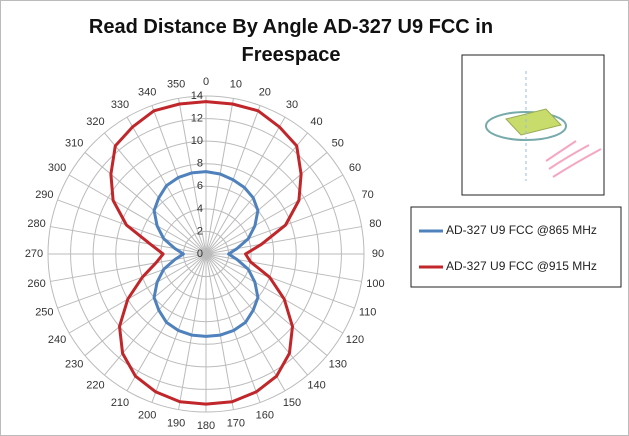 The height and width of the screenshot is (436, 629). What do you see at coordinates (200, 254) in the screenshot?
I see `radial-tick-label: 0` at bounding box center [200, 254].